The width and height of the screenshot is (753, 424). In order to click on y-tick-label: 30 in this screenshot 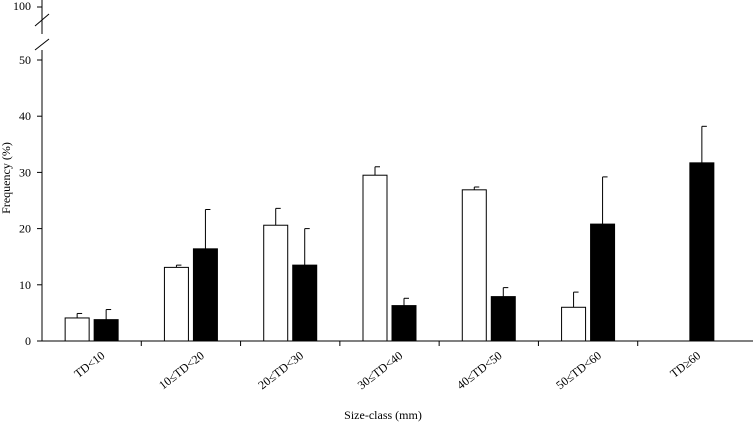, I will do `click(25, 172)`.